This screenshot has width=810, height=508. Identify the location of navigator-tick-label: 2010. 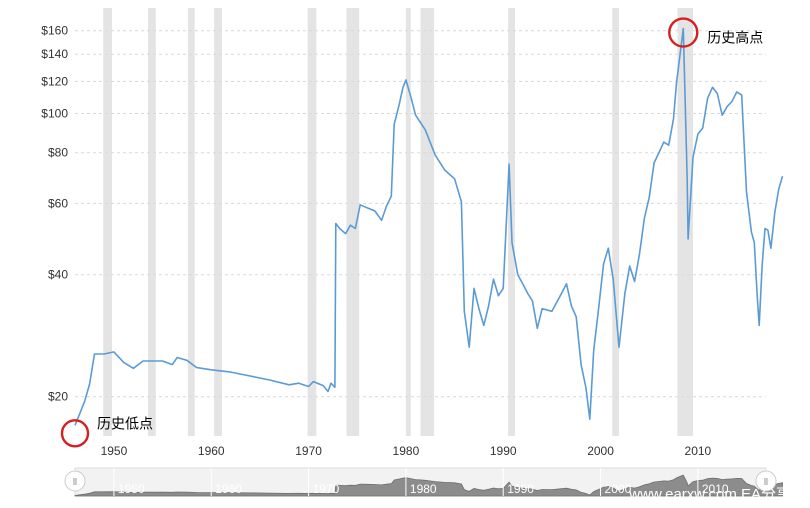
(715, 489).